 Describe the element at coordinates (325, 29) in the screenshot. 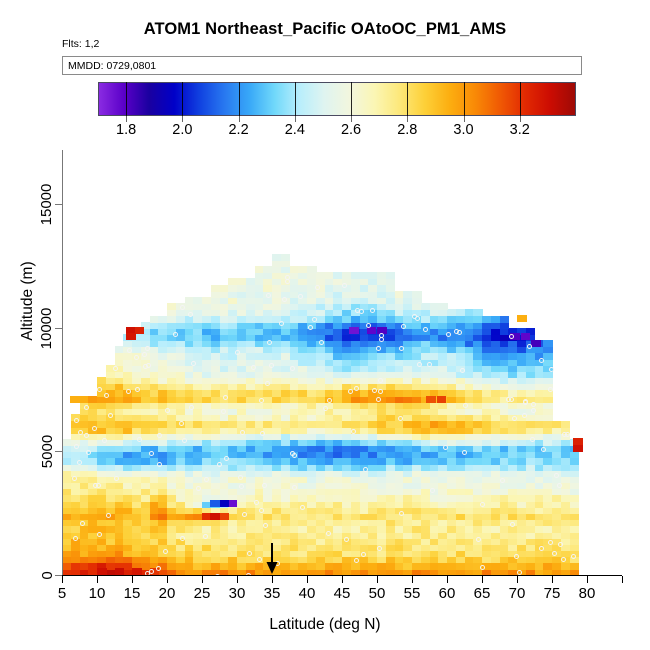

I see `page-title: ATOM1 Northeast_Pacific OAtoOC_PM1_AMS` at that location.